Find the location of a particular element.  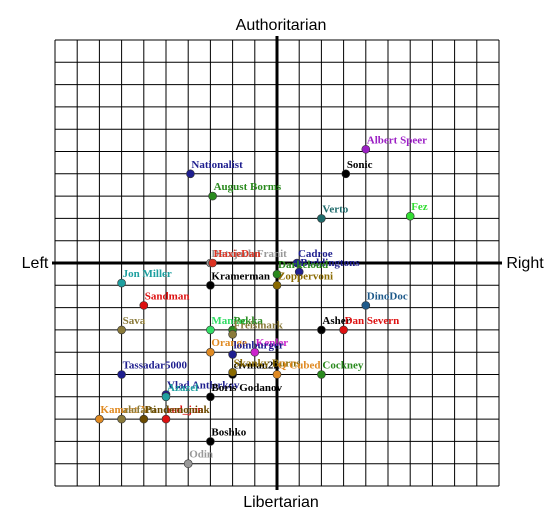

point-label-asher: Asher is located at coordinates (336, 321).